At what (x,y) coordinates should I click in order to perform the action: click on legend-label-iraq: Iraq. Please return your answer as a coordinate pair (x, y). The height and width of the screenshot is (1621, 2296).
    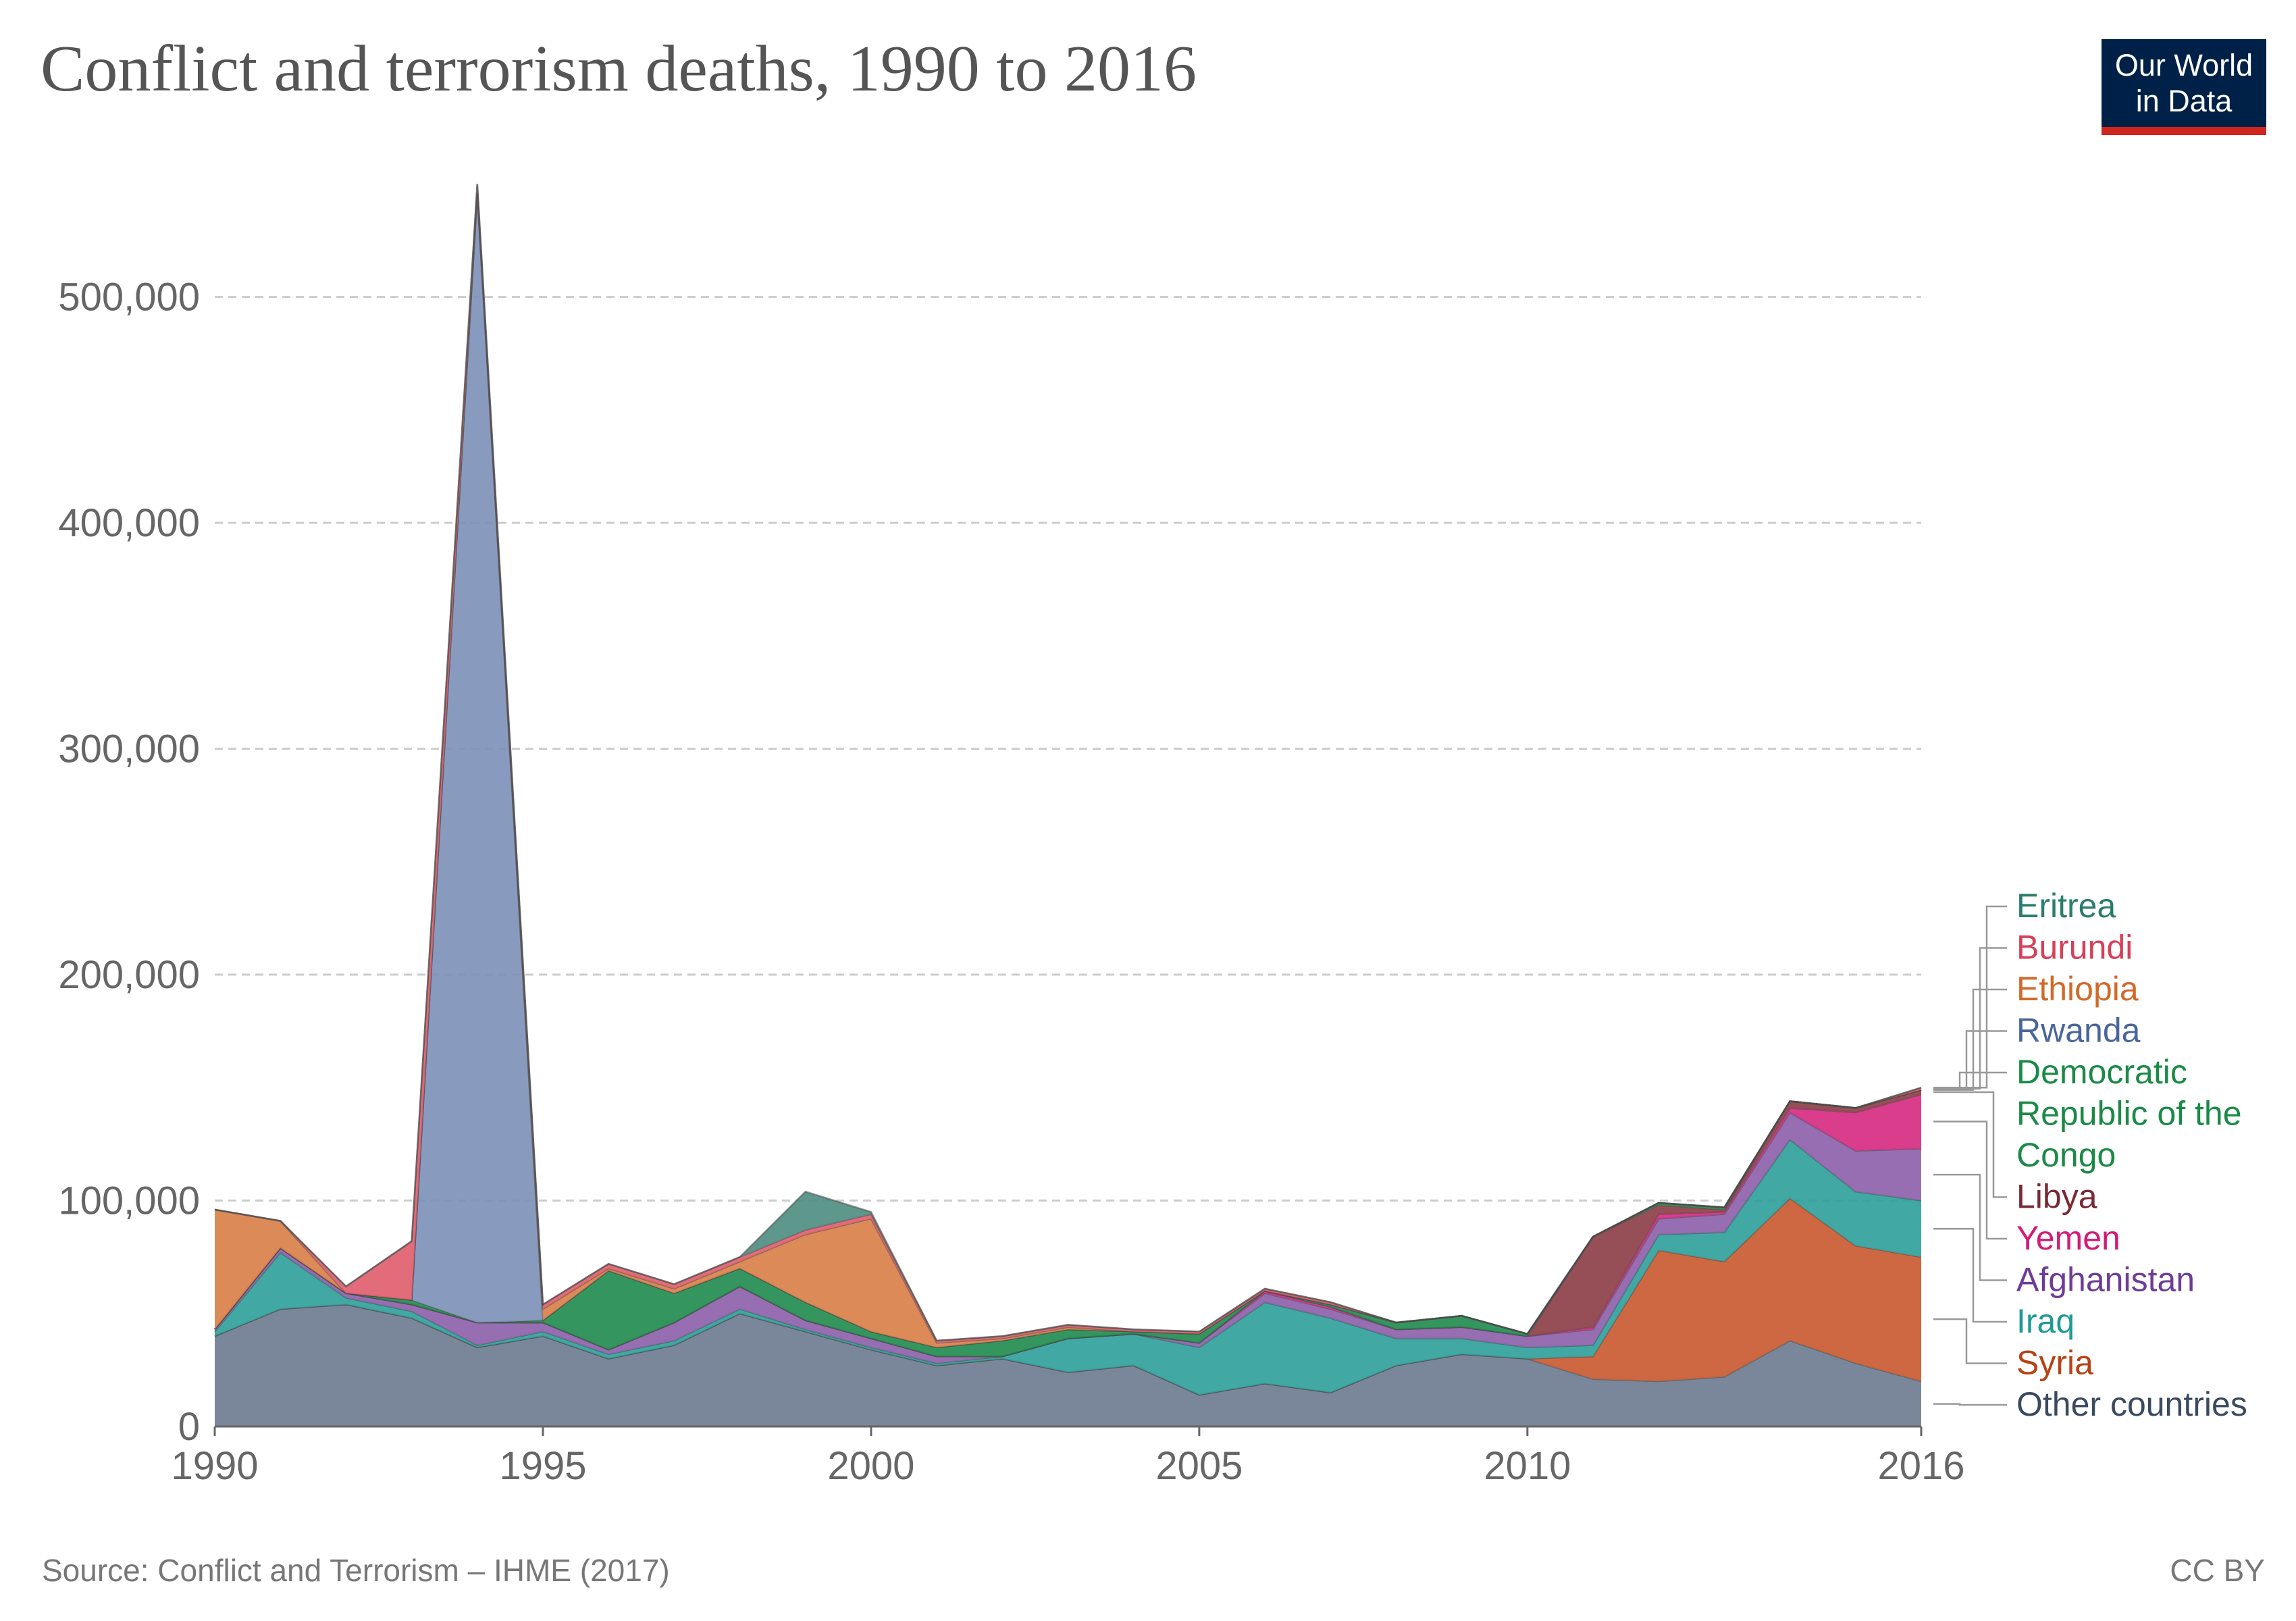
    Looking at the image, I should click on (2045, 1321).